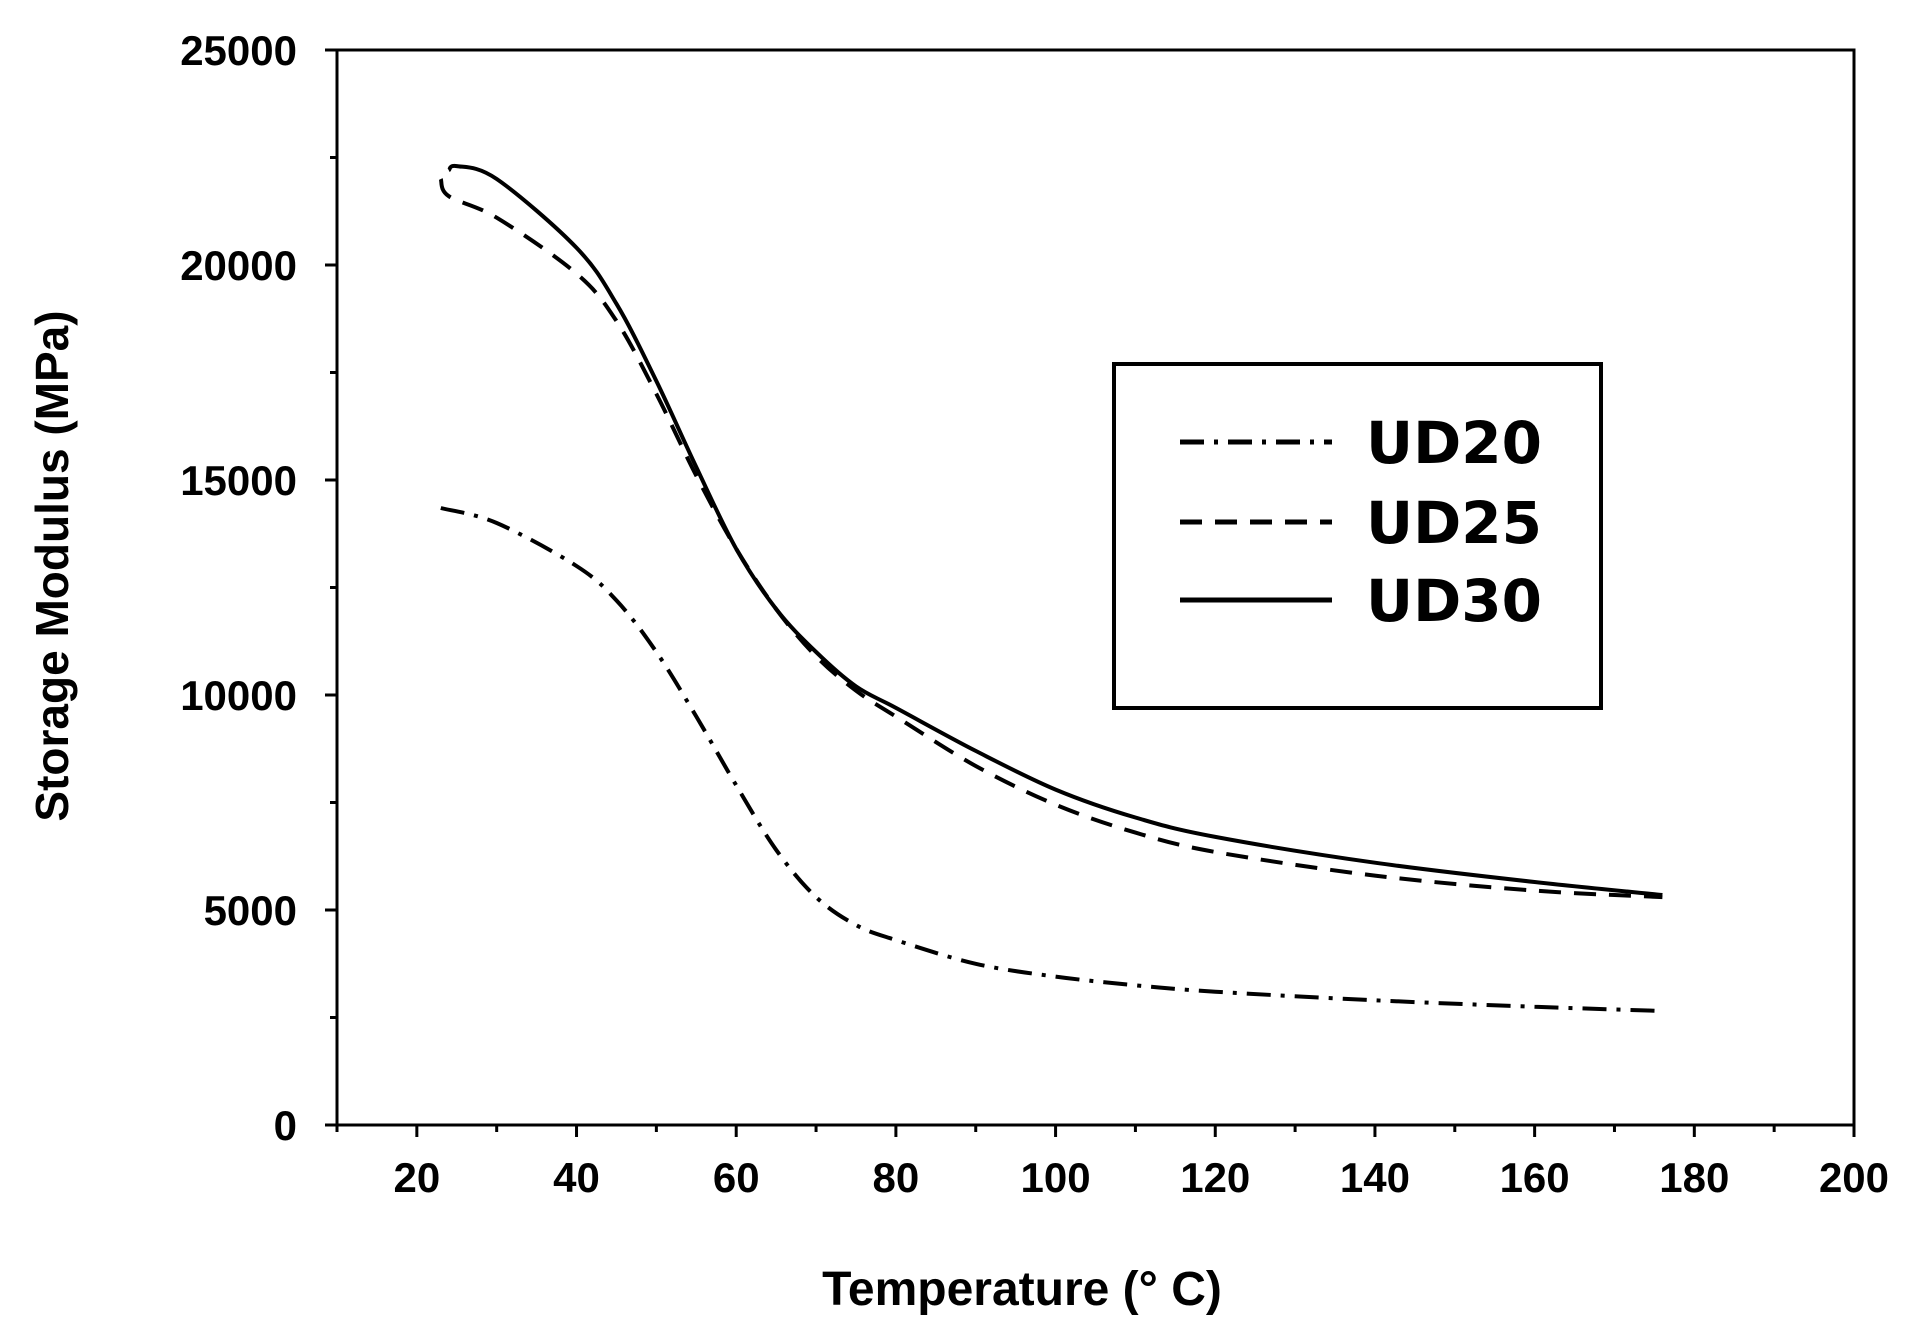 The width and height of the screenshot is (1919, 1340). What do you see at coordinates (1694, 1177) in the screenshot?
I see `x-tick-label: 180` at bounding box center [1694, 1177].